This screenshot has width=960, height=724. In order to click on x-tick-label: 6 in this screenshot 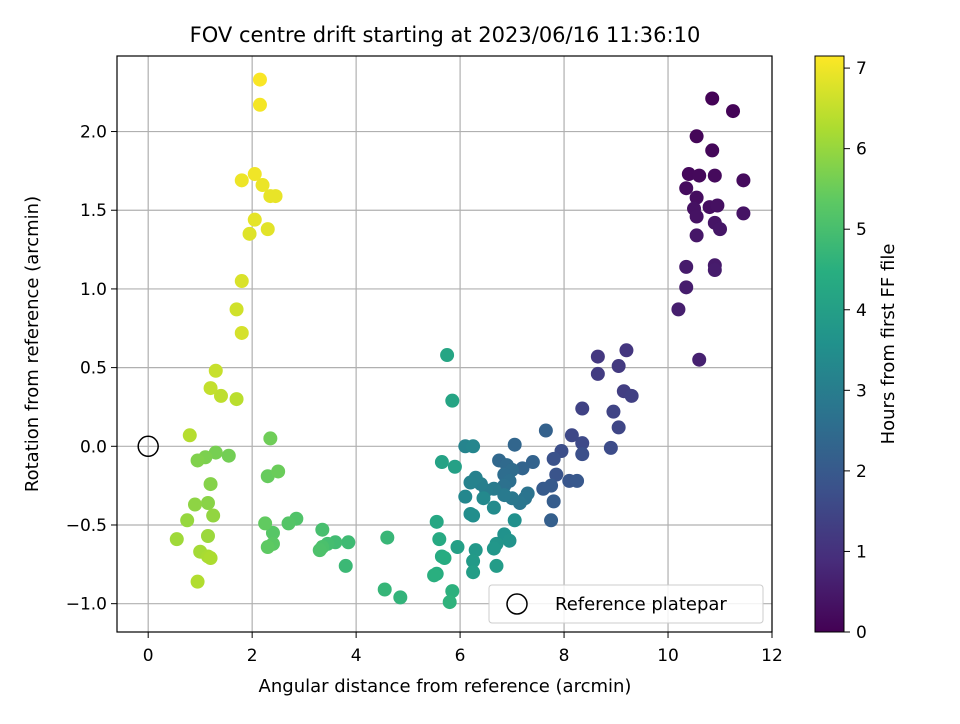, I will do `click(460, 656)`.